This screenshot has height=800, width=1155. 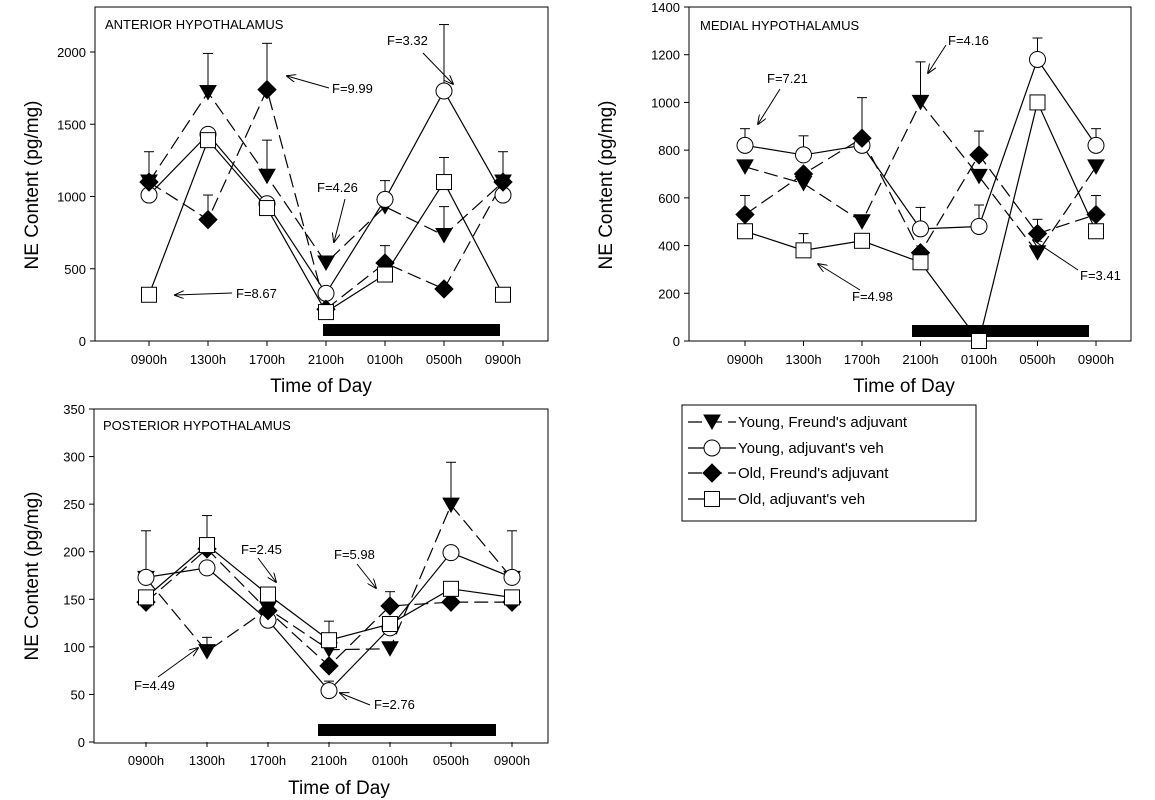 I want to click on series-line, so click(x=326, y=199).